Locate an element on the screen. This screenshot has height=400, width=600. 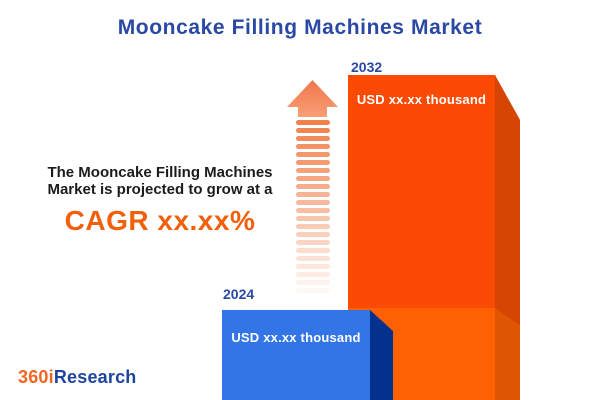
growth-arrow-icon is located at coordinates (312, 98).